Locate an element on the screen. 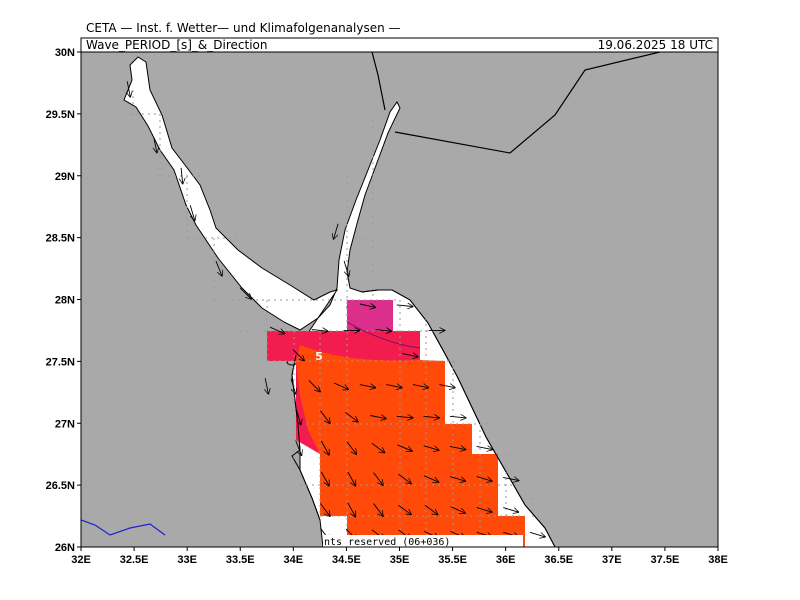 The image size is (800, 600). rights-box is located at coordinates (423, 541).